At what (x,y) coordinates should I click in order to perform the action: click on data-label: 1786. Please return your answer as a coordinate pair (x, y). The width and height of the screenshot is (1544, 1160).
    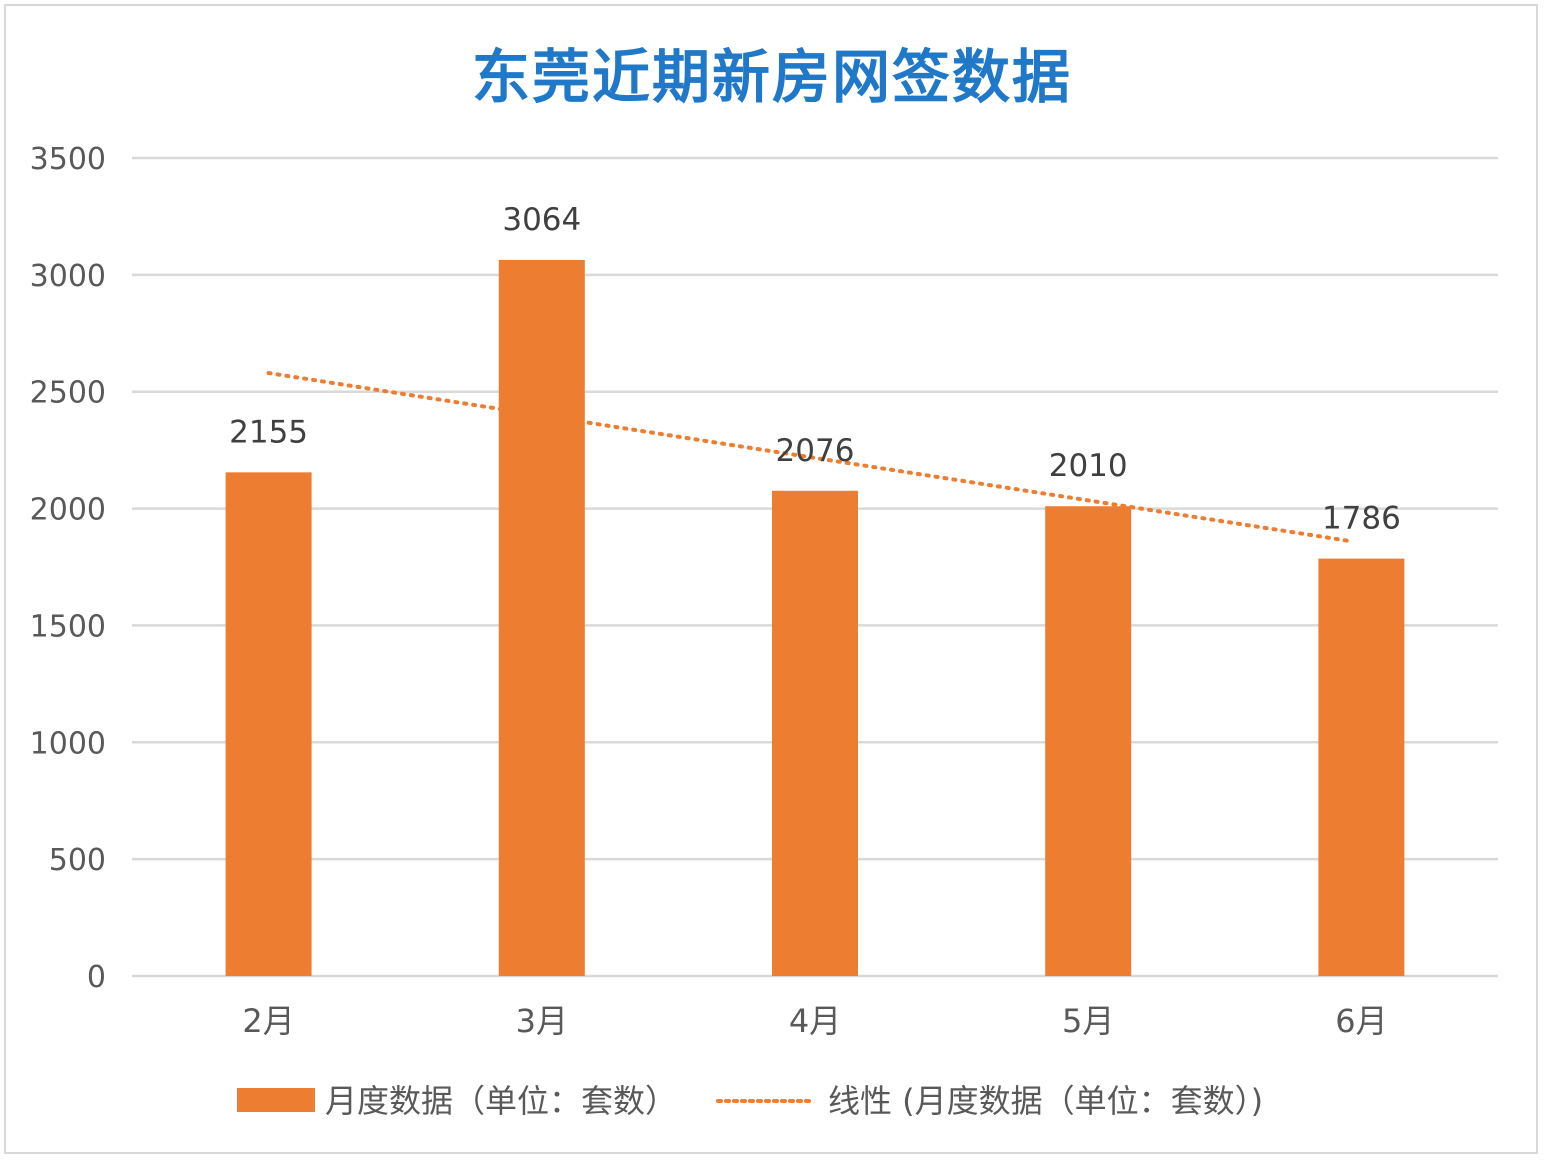
    Looking at the image, I should click on (1361, 519).